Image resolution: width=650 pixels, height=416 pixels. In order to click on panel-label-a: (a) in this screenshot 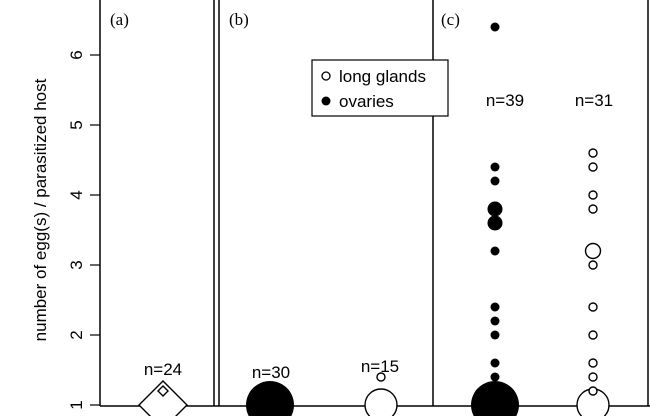, I will do `click(119, 19)`.